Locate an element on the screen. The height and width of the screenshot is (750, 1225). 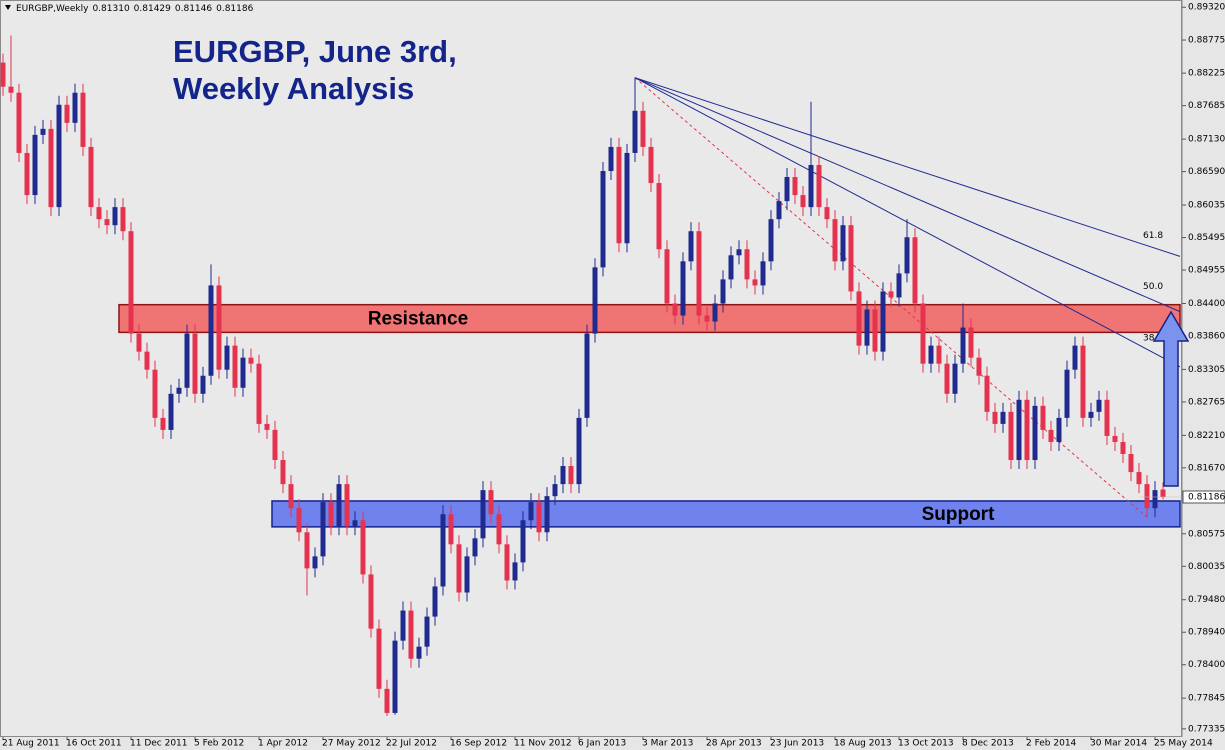
menu-triangle is located at coordinates (8, 7).